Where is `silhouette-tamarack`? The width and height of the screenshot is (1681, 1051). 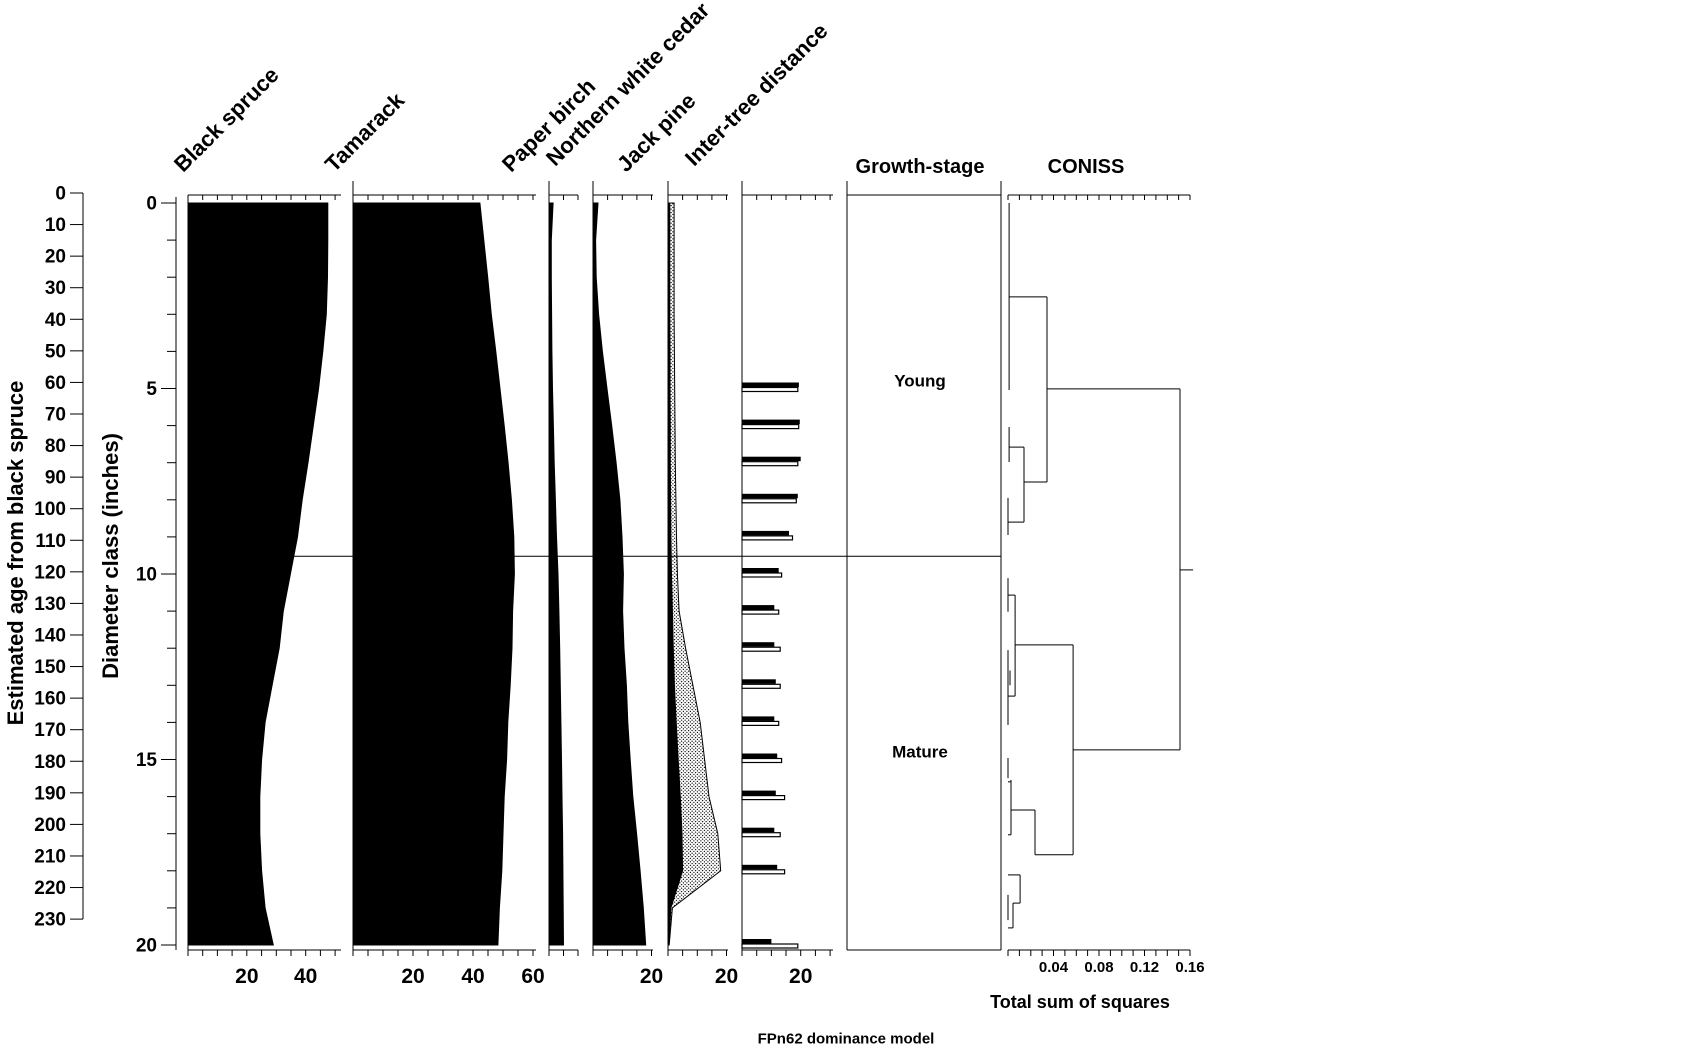 silhouette-tamarack is located at coordinates (433, 574).